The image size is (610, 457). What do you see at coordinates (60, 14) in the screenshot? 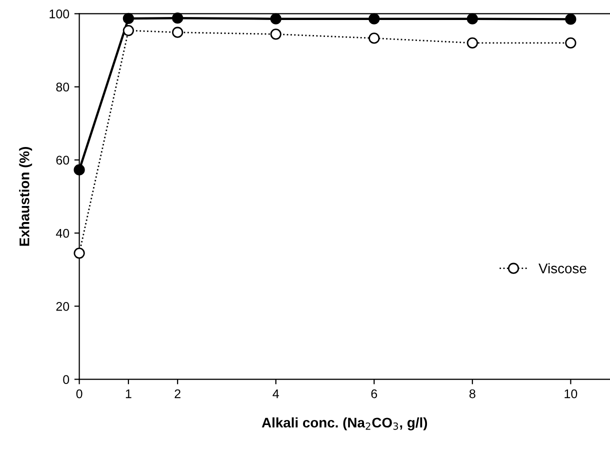
I see `y-tick-label: 100` at bounding box center [60, 14].